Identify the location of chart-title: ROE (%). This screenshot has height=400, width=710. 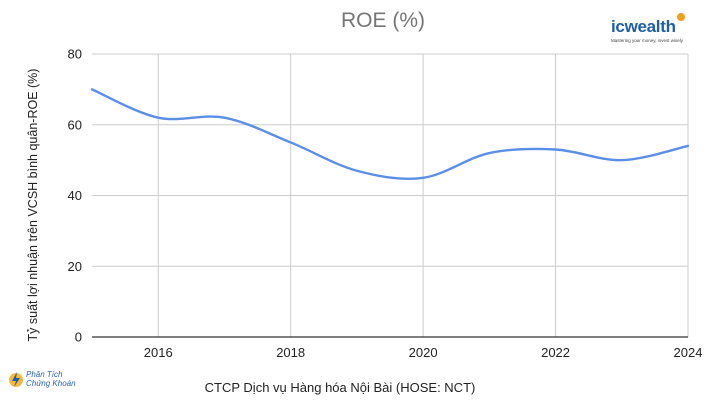
(383, 20).